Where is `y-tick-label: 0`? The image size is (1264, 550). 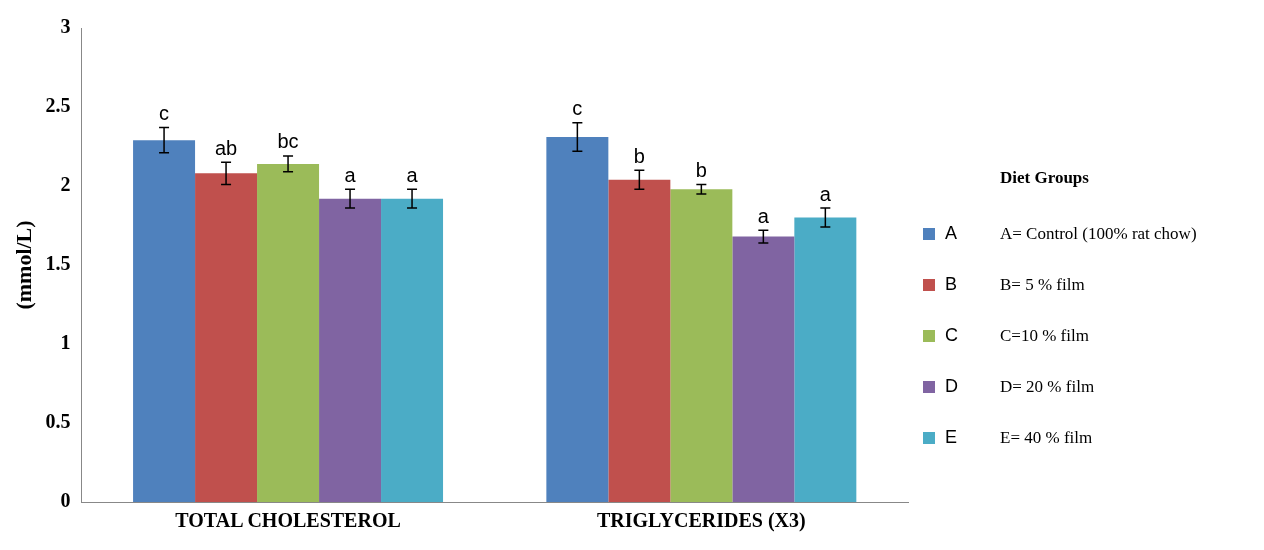
y-tick-label: 0 is located at coordinates (65, 500).